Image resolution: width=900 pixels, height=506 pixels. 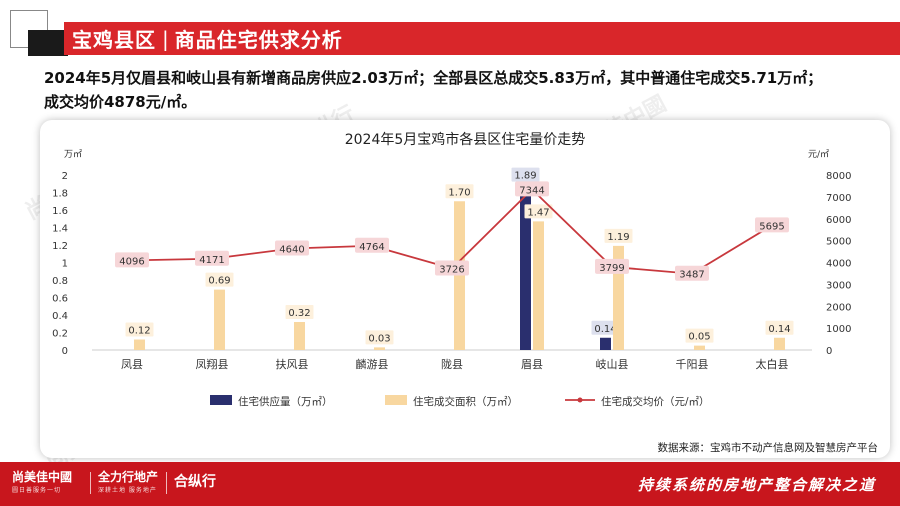 What do you see at coordinates (838, 198) in the screenshot?
I see `y-axis-right-tick: 7000` at bounding box center [838, 198].